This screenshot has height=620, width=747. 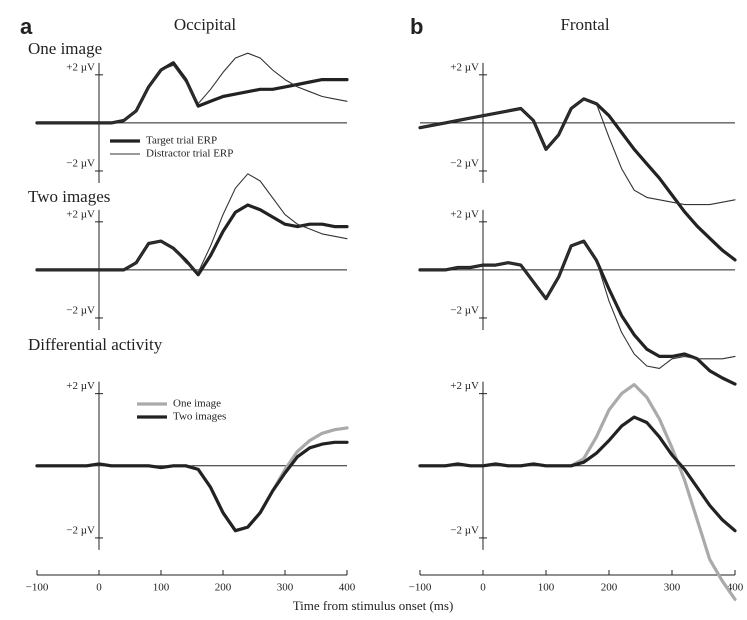 What do you see at coordinates (69, 196) in the screenshot?
I see `row-title: Two images` at bounding box center [69, 196].